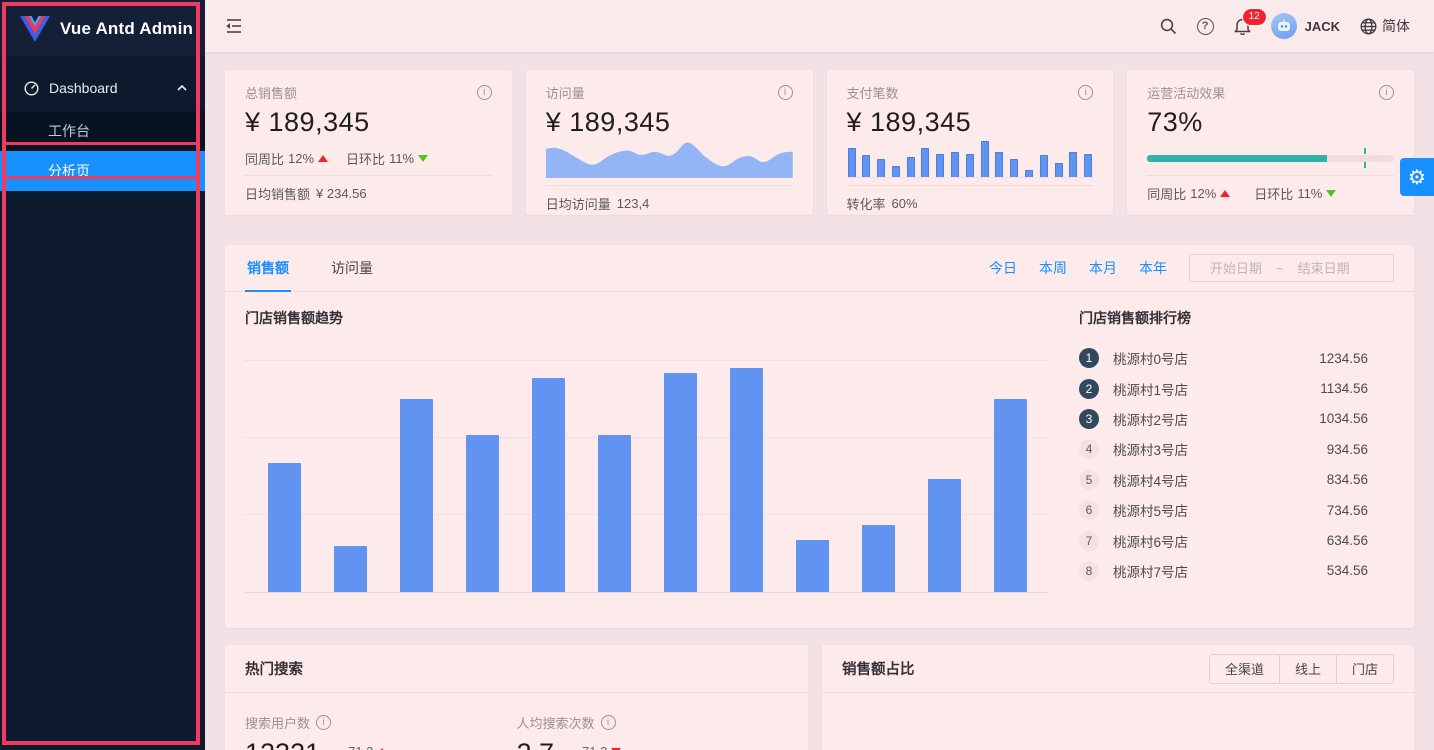 Image resolution: width=1434 pixels, height=750 pixels. Describe the element at coordinates (1089, 358) in the screenshot. I see `rank-badge: 1` at that location.